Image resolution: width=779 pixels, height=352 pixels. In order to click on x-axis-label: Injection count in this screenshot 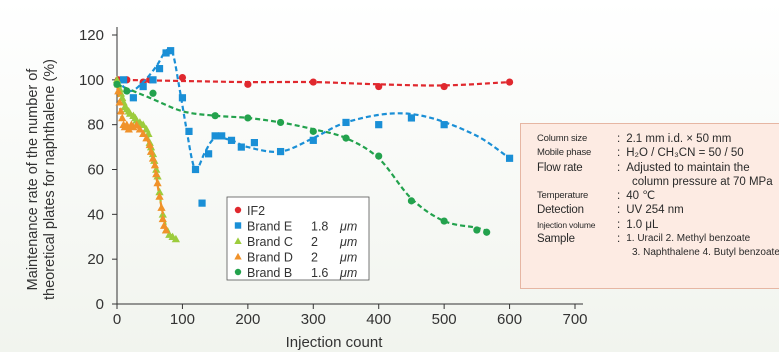, I will do `click(335, 342)`.